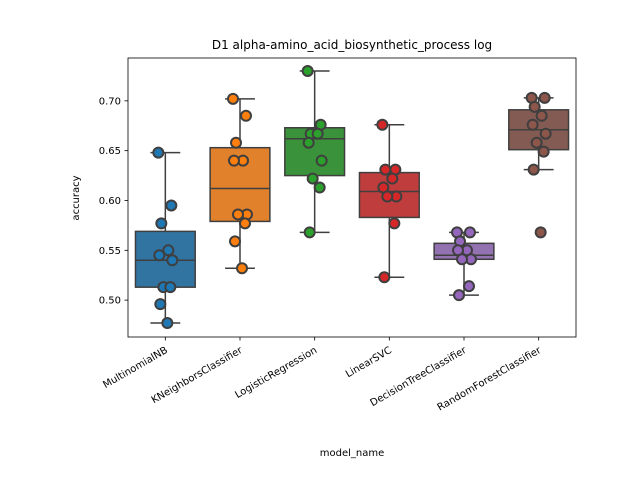 The image size is (640, 480). Describe the element at coordinates (110, 101) in the screenshot. I see `y-tick-label: 0.70` at that location.